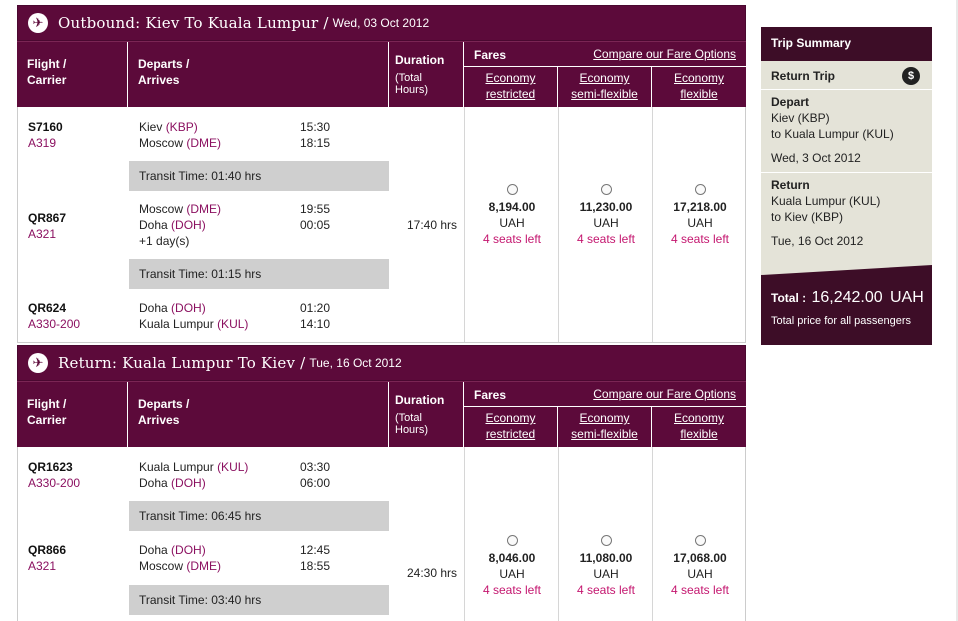  What do you see at coordinates (38, 23) in the screenshot?
I see `airplane-icon: ✈` at bounding box center [38, 23].